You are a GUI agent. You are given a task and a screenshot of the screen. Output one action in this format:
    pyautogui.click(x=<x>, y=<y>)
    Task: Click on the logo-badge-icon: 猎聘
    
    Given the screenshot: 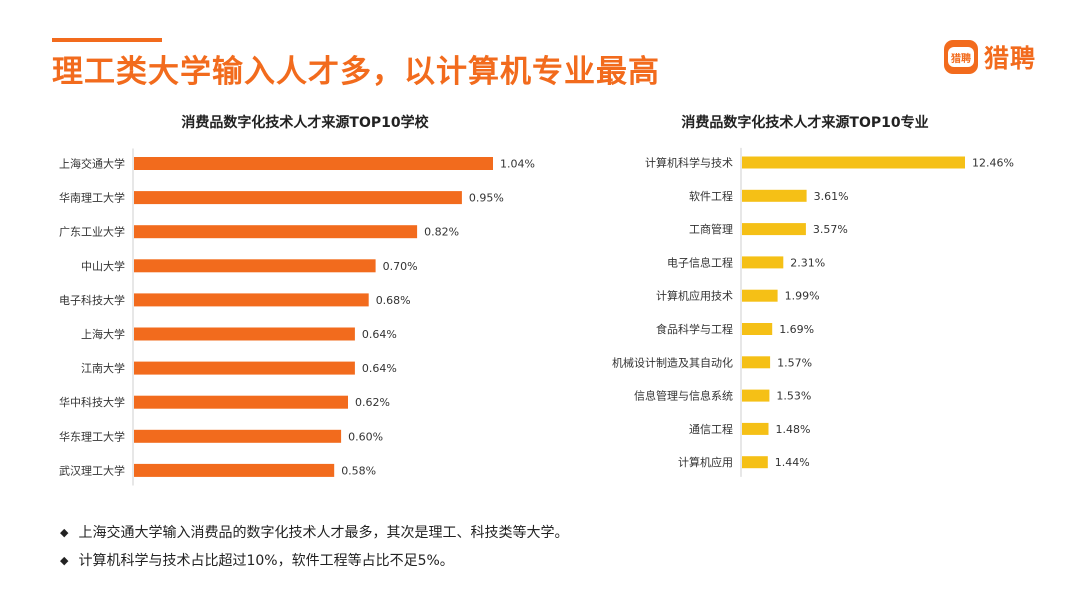 What is the action you would take?
    pyautogui.click(x=961, y=57)
    